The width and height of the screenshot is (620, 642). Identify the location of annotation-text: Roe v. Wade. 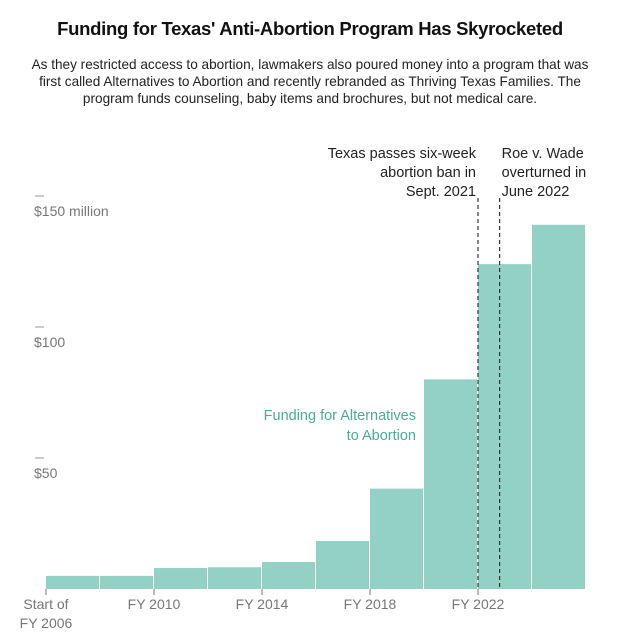
(543, 154).